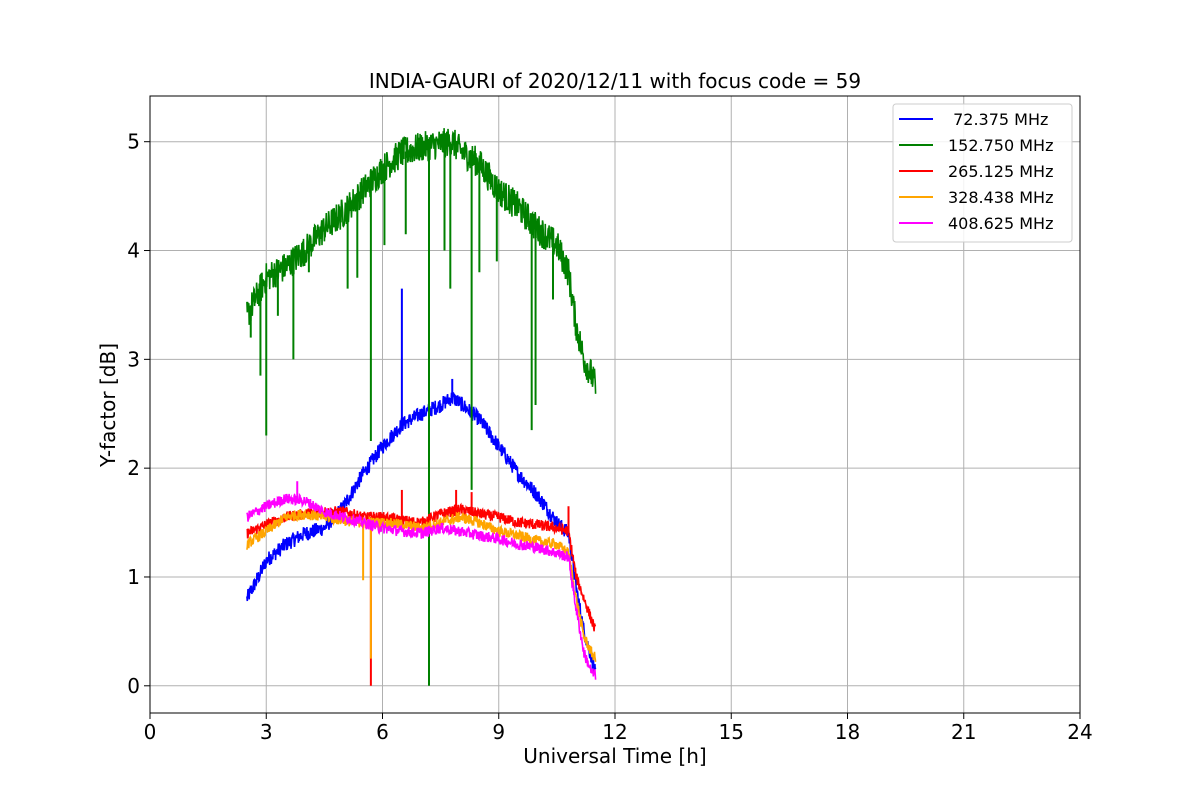 The height and width of the screenshot is (800, 1200). What do you see at coordinates (614, 756) in the screenshot?
I see `x-axis-label: Universal Time [h]` at bounding box center [614, 756].